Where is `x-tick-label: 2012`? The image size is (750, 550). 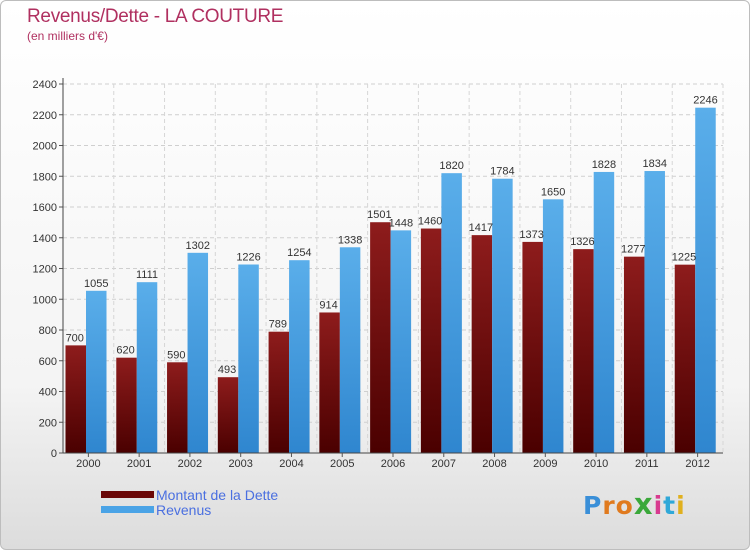
x-tick-label: 2012 is located at coordinates (697, 464).